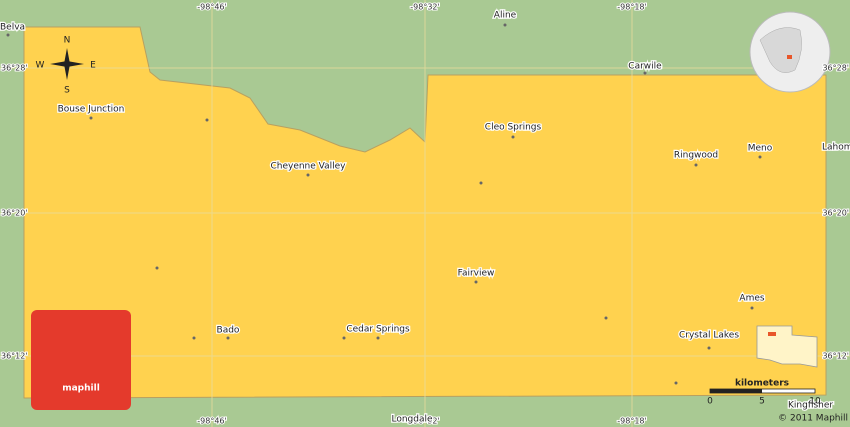 This screenshot has height=427, width=850. Describe the element at coordinates (81, 360) in the screenshot. I see `logo` at that location.